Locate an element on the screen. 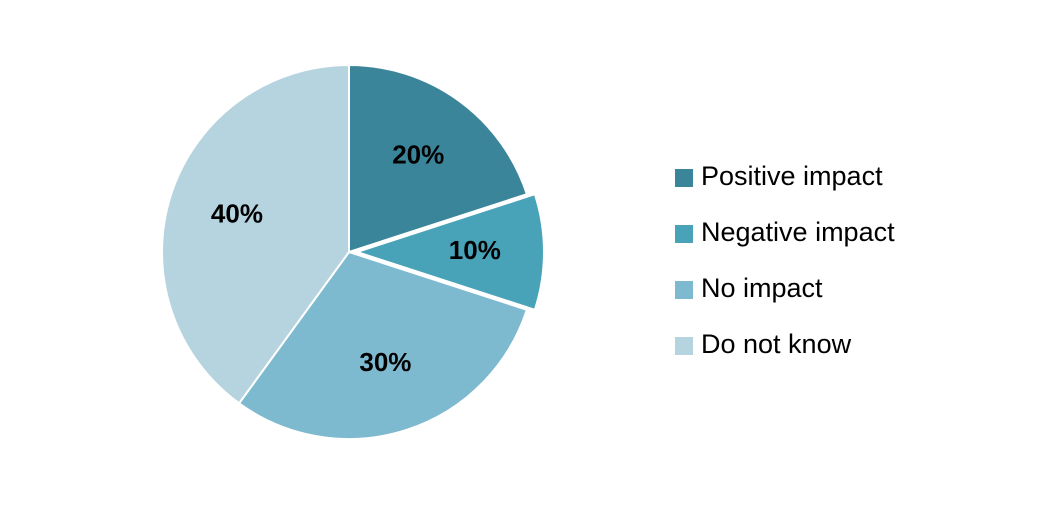 This screenshot has height=506, width=1064. data-label: 30% is located at coordinates (385, 362).